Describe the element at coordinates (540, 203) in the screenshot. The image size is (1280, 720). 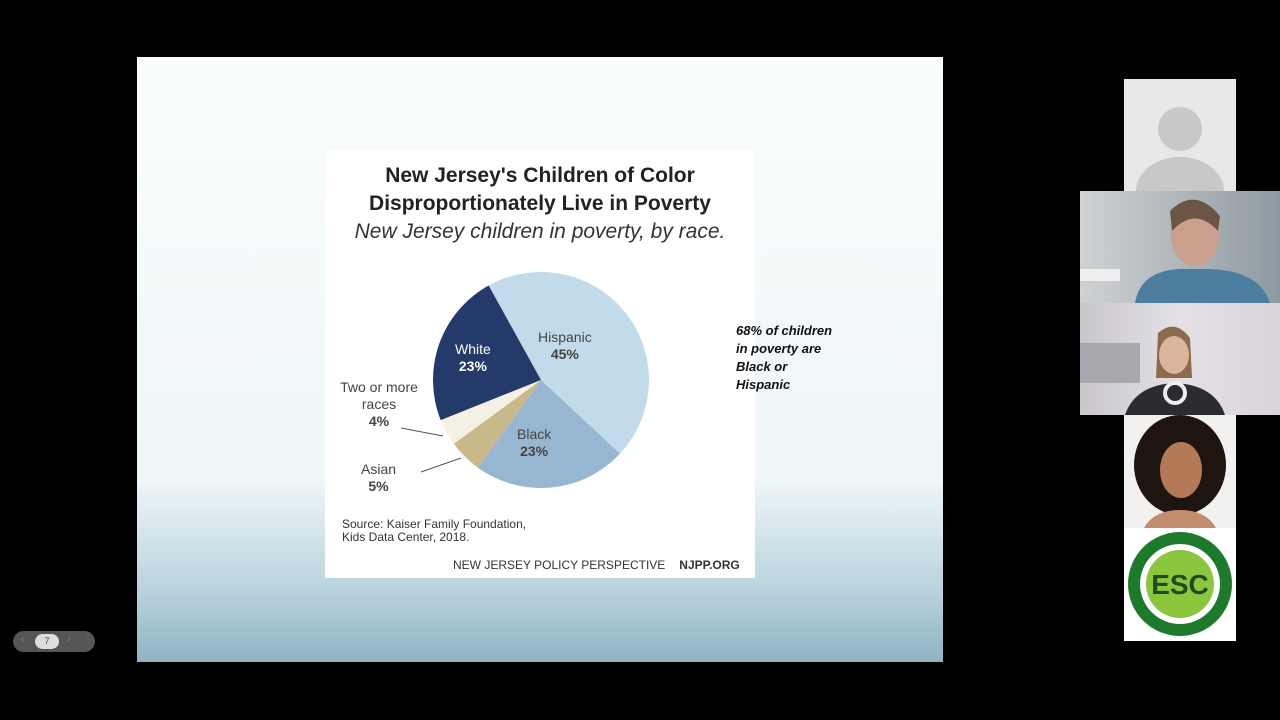
I see `title-line-2: Disproportionately Live in Poverty` at that location.